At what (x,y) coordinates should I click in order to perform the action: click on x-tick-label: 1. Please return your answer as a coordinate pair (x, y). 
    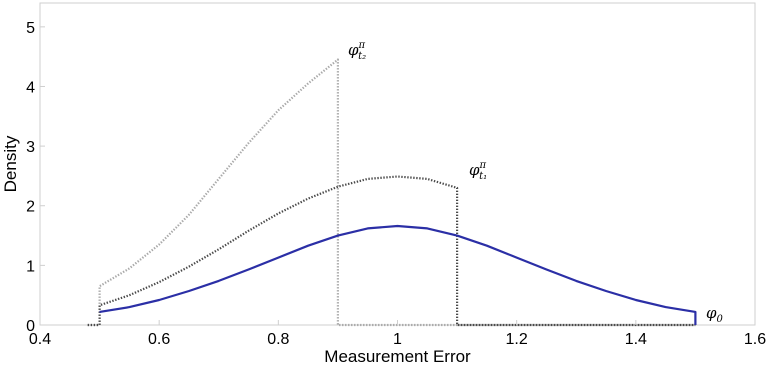
    Looking at the image, I should click on (397, 339).